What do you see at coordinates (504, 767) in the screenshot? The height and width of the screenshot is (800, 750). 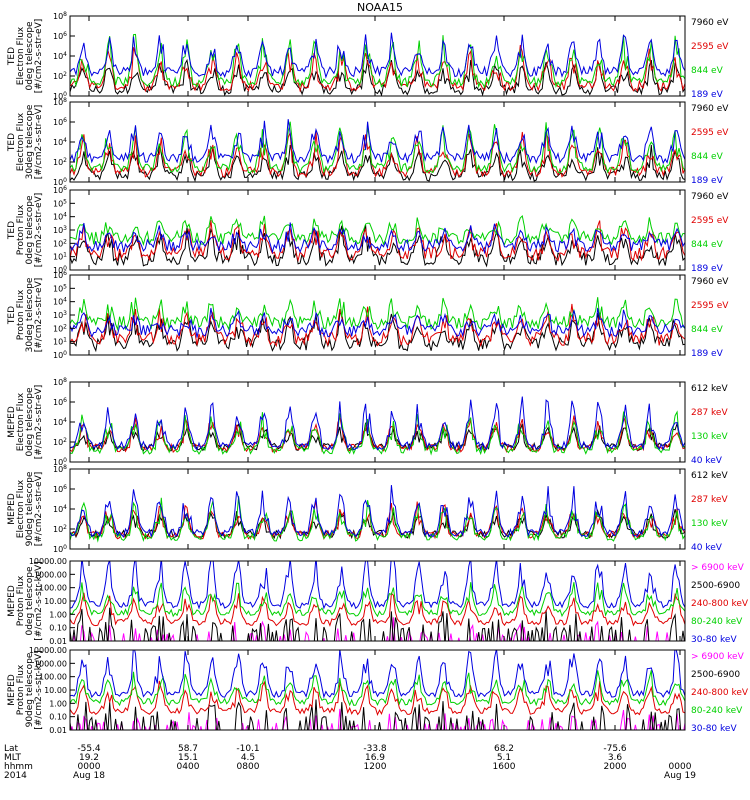 I see `x-cell-5-3: 1600` at bounding box center [504, 767].